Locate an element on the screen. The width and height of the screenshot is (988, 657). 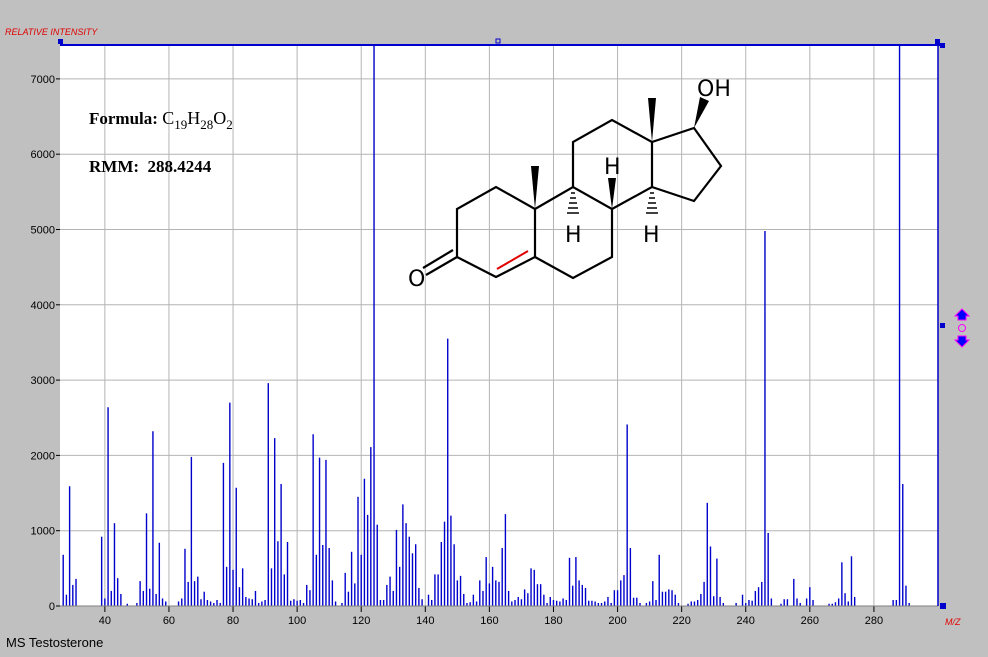
rmm-value: 288.4244 is located at coordinates (179, 166).